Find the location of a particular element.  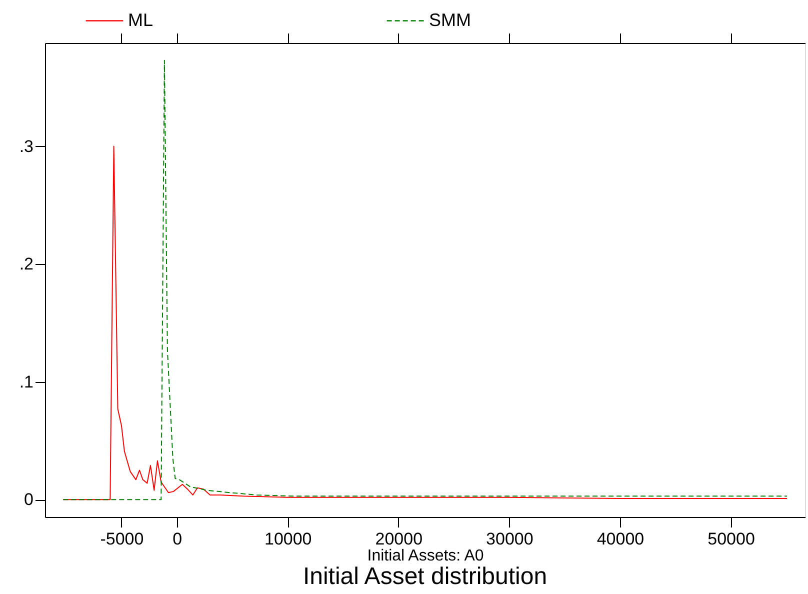

x-tick-label: 20000 is located at coordinates (399, 539).